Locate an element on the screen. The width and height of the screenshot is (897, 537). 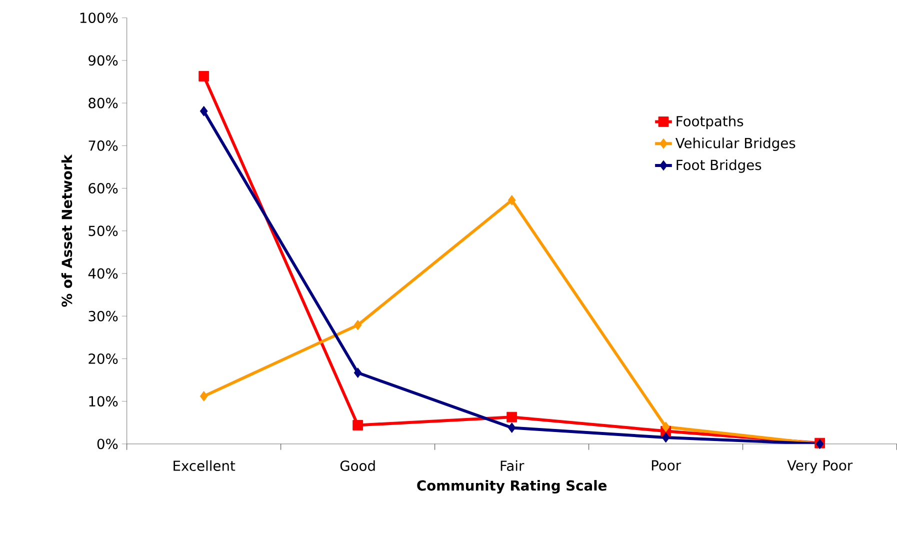
y-tick-label: 60% is located at coordinates (103, 188).